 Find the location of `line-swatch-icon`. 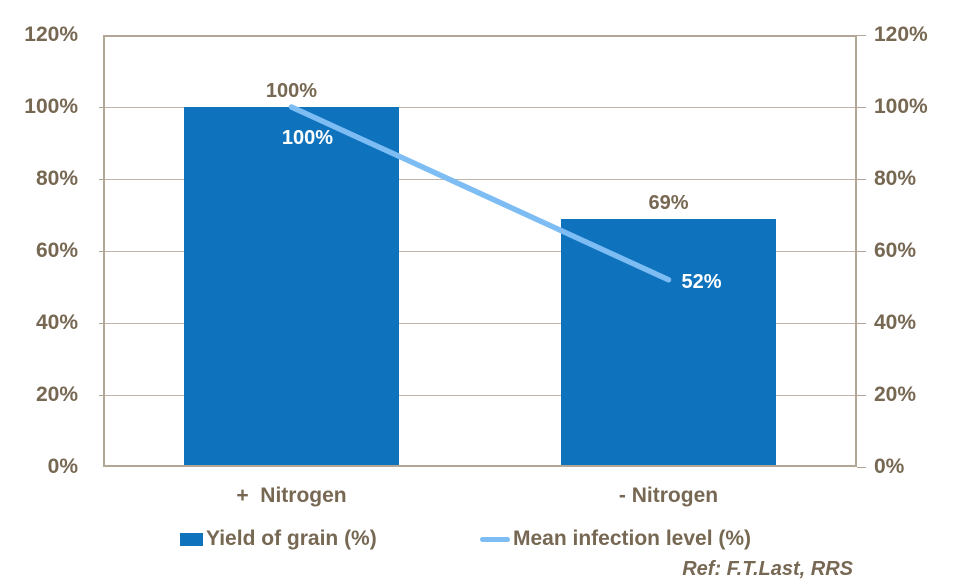

line-swatch-icon is located at coordinates (495, 539).